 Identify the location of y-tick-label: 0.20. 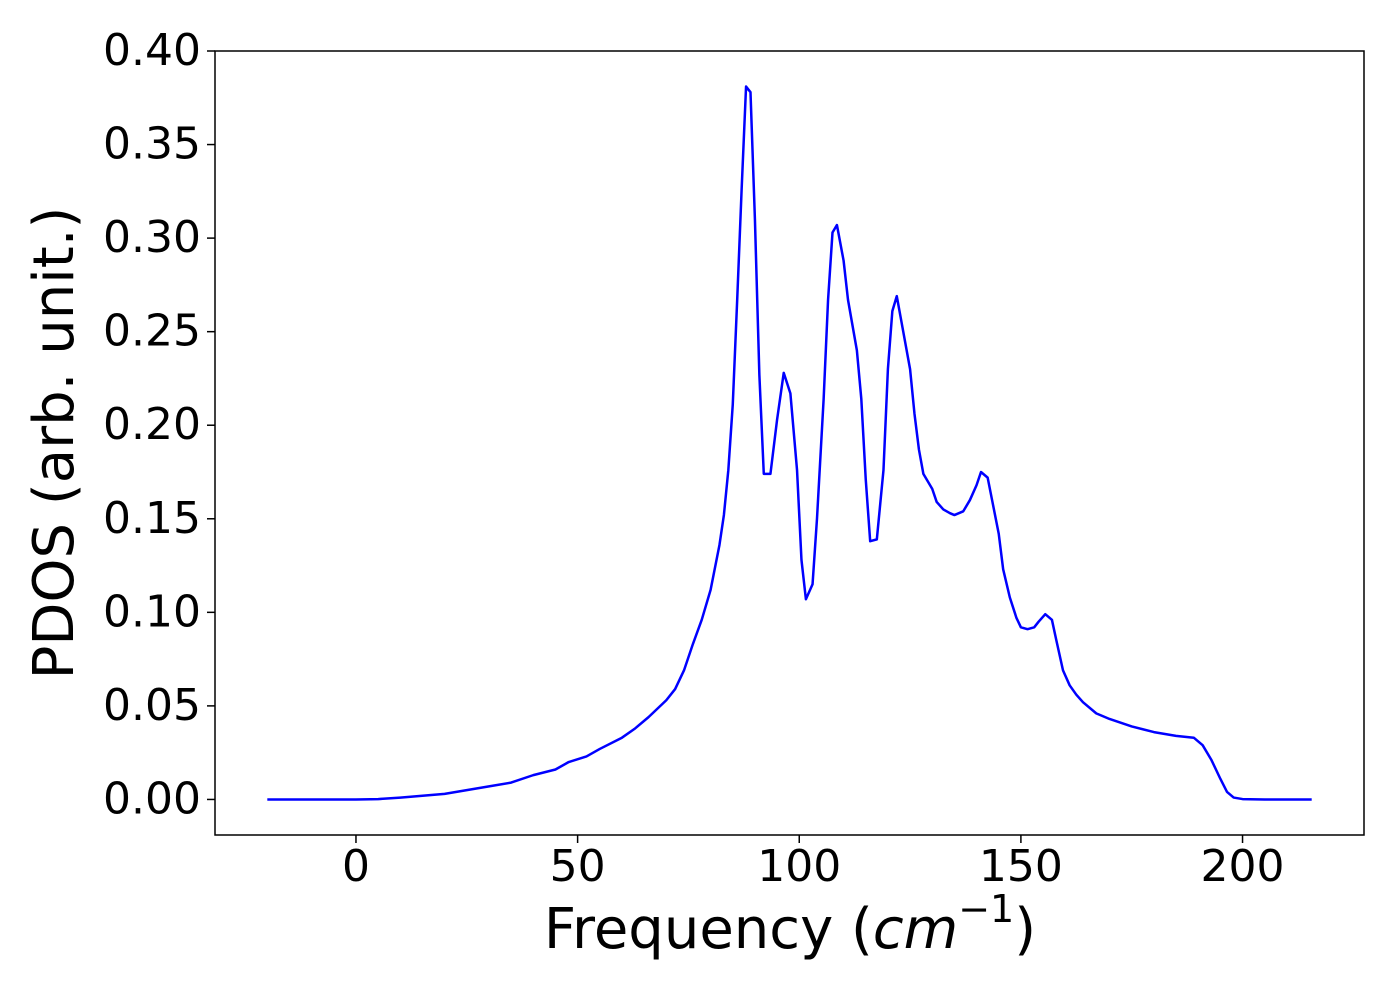
(152, 424).